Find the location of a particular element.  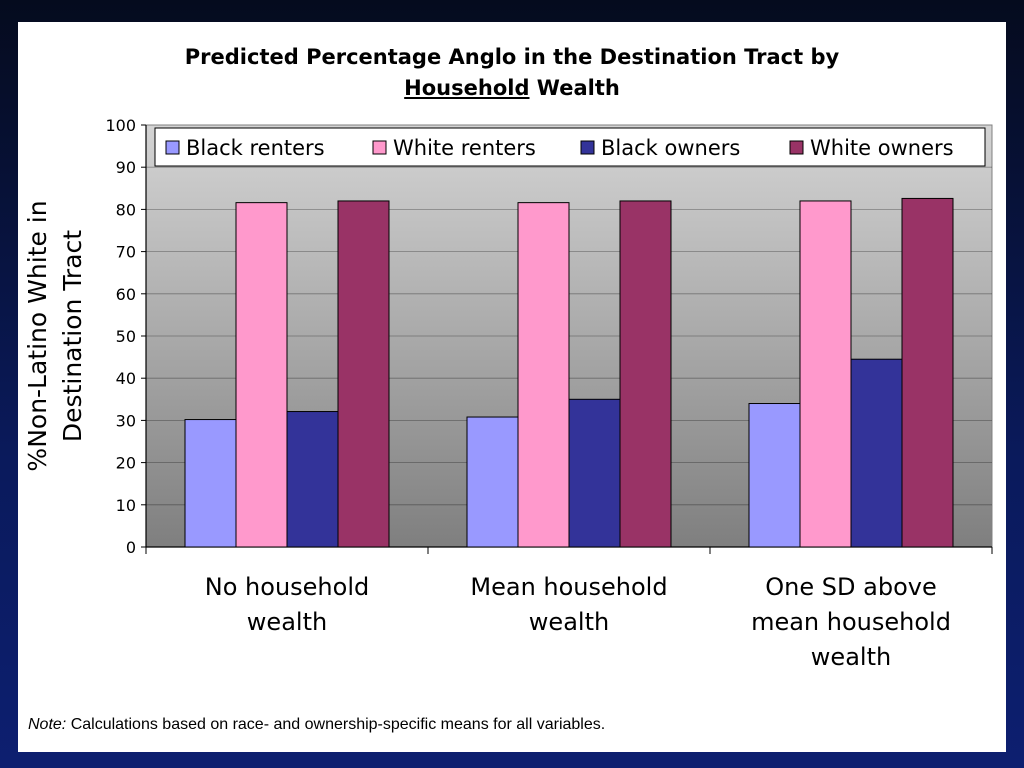

y-tick-label: 90 is located at coordinates (126, 167).